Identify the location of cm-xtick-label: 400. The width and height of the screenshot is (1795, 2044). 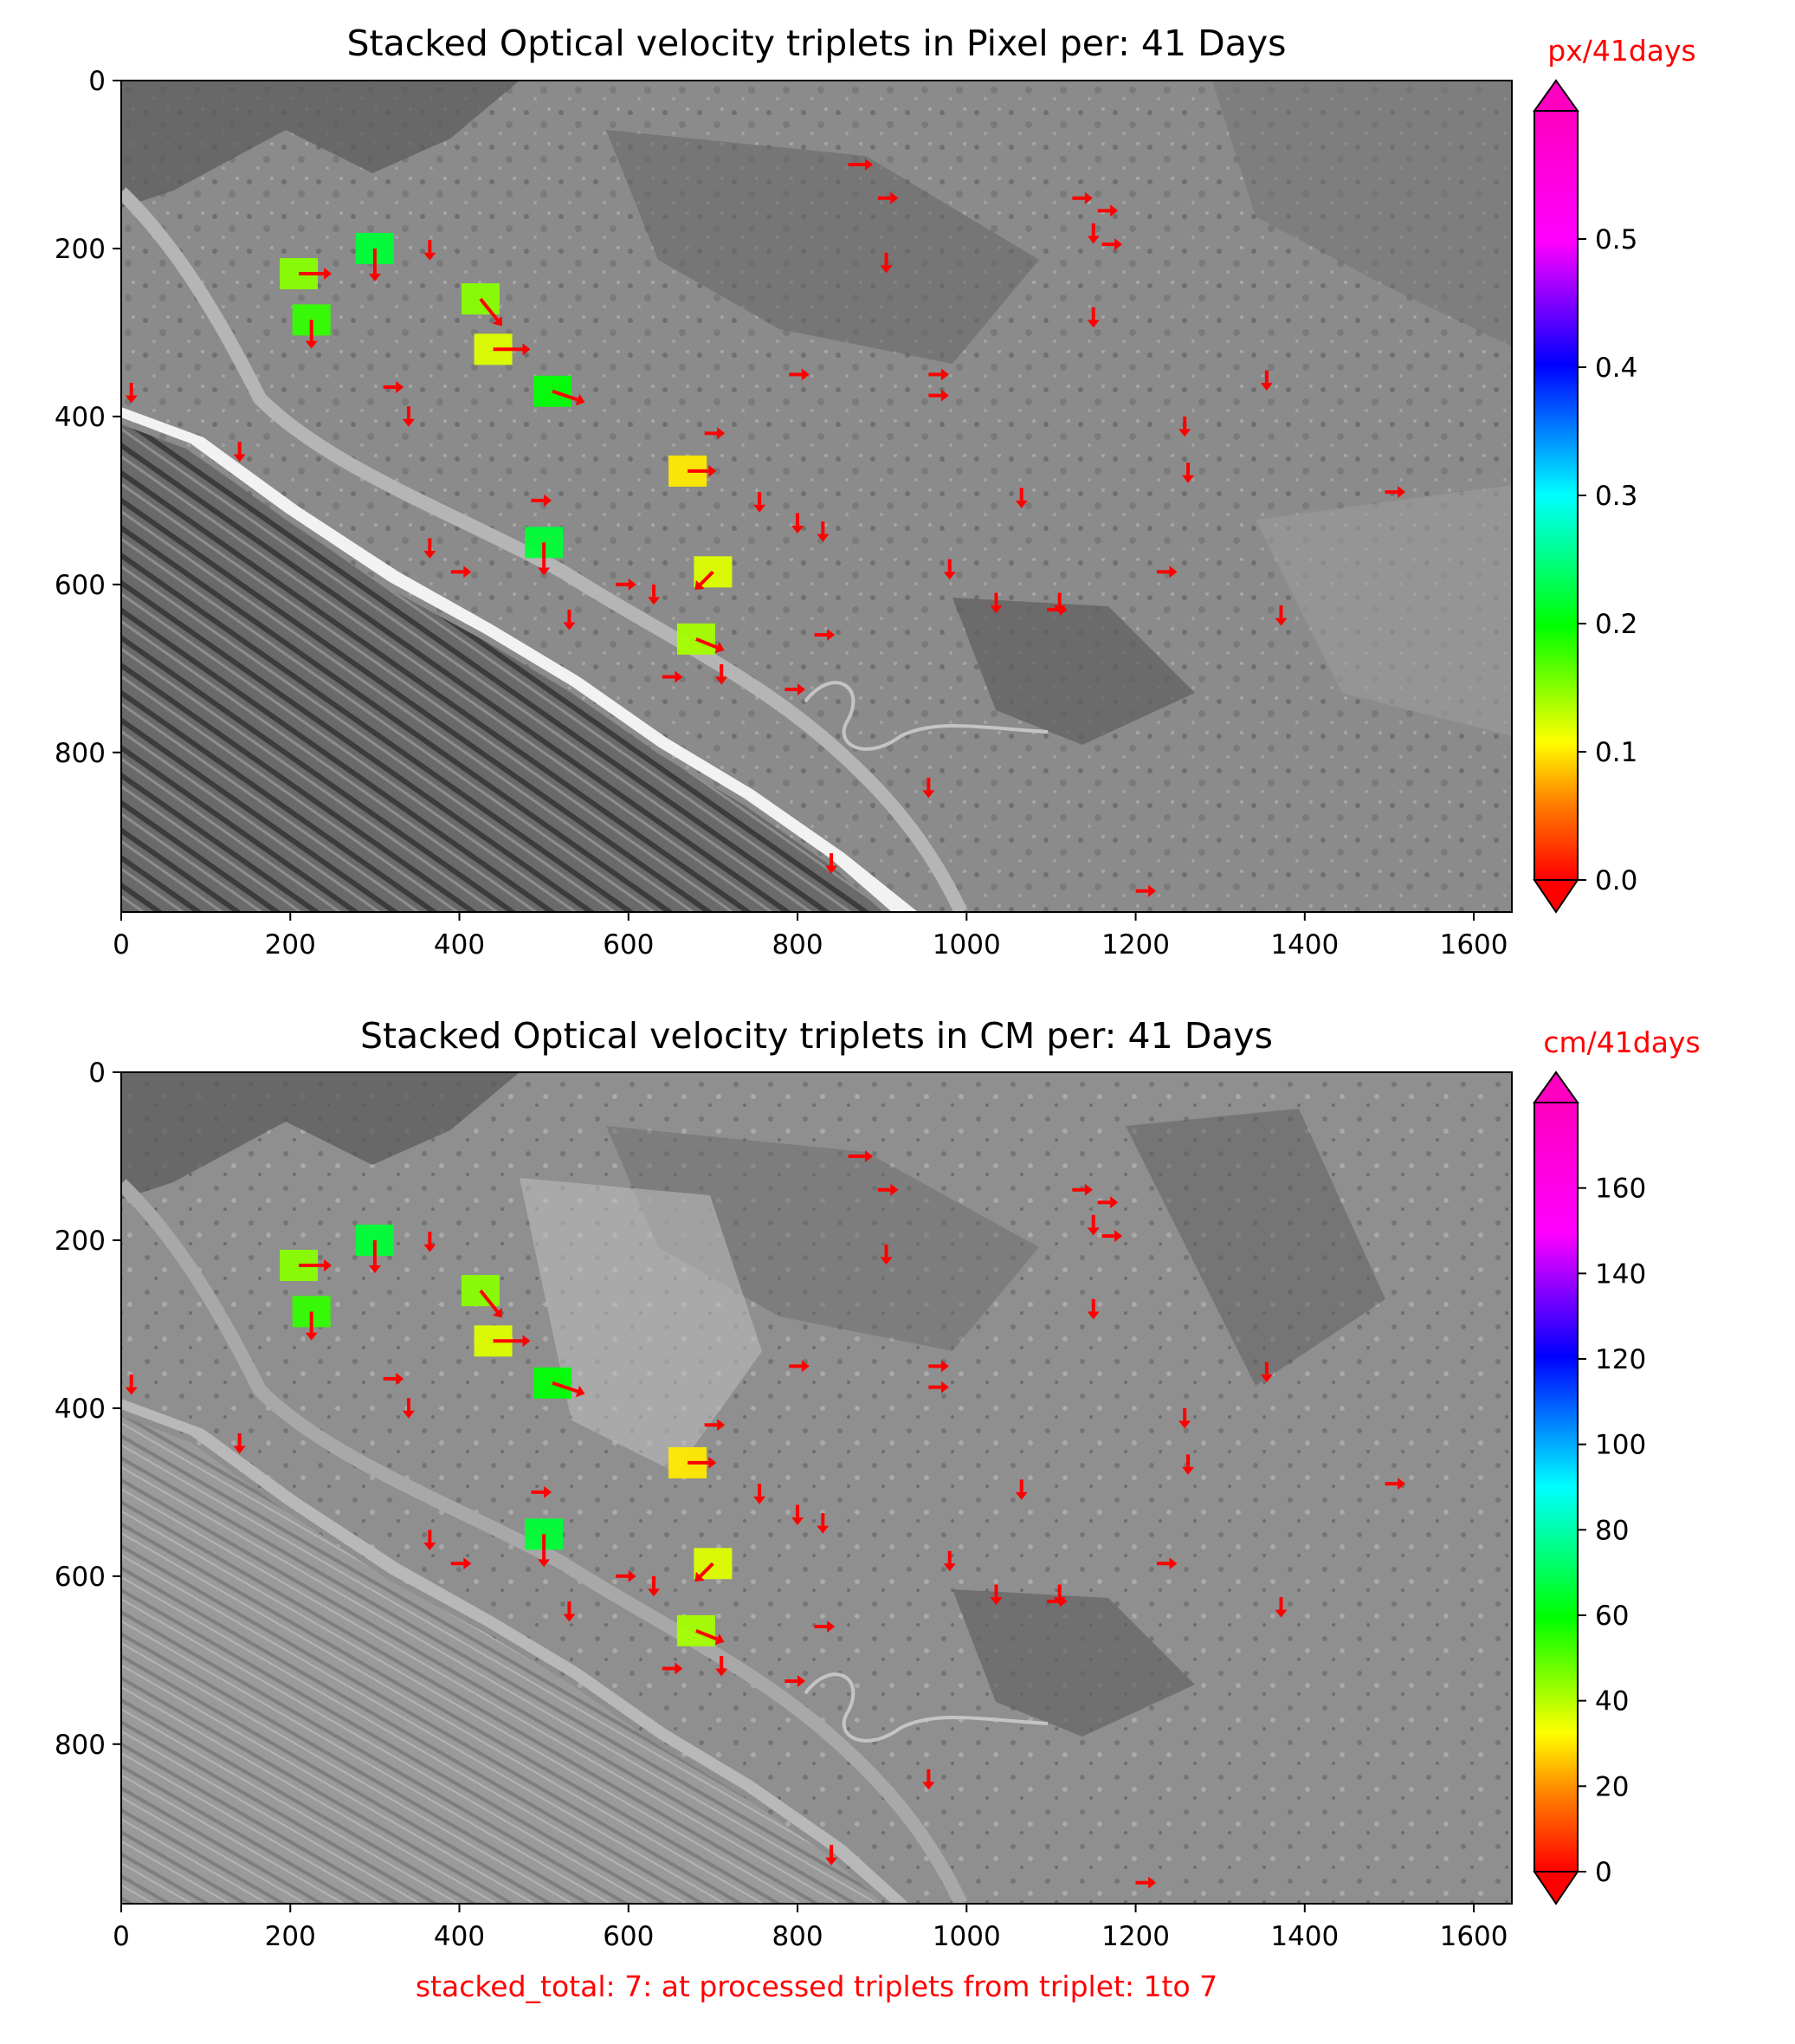
(460, 1936).